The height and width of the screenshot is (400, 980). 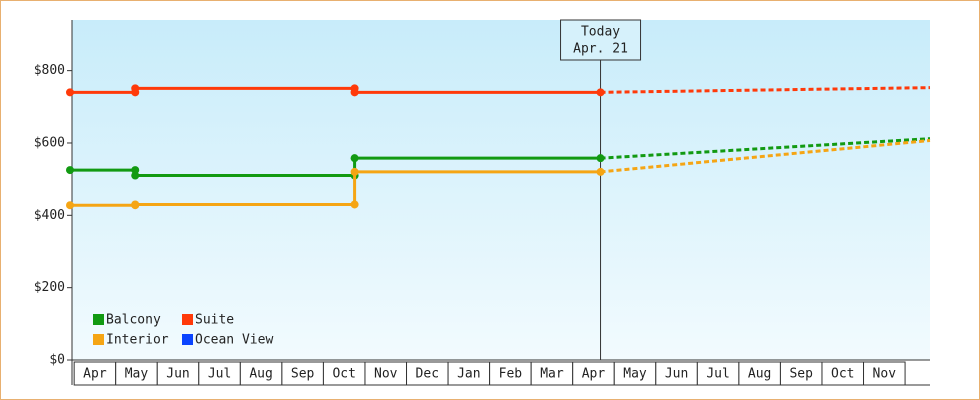 What do you see at coordinates (234, 340) in the screenshot?
I see `legend-label: Ocean View` at bounding box center [234, 340].